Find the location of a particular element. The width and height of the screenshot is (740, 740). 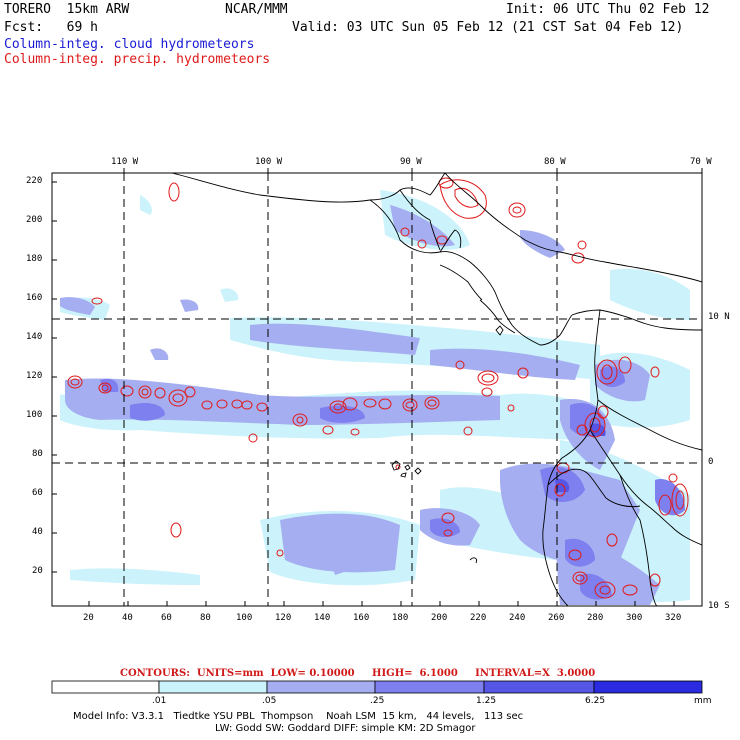

y-tick-label: 80 is located at coordinates (37, 454).